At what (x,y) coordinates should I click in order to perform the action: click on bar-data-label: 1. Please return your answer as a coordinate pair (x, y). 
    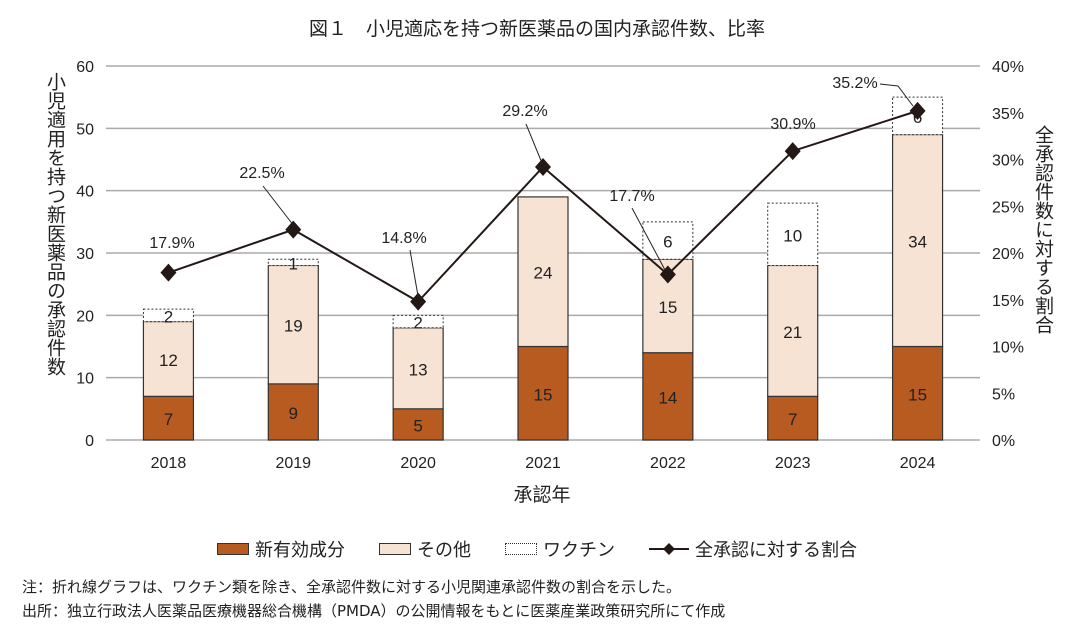
    Looking at the image, I should click on (293, 263).